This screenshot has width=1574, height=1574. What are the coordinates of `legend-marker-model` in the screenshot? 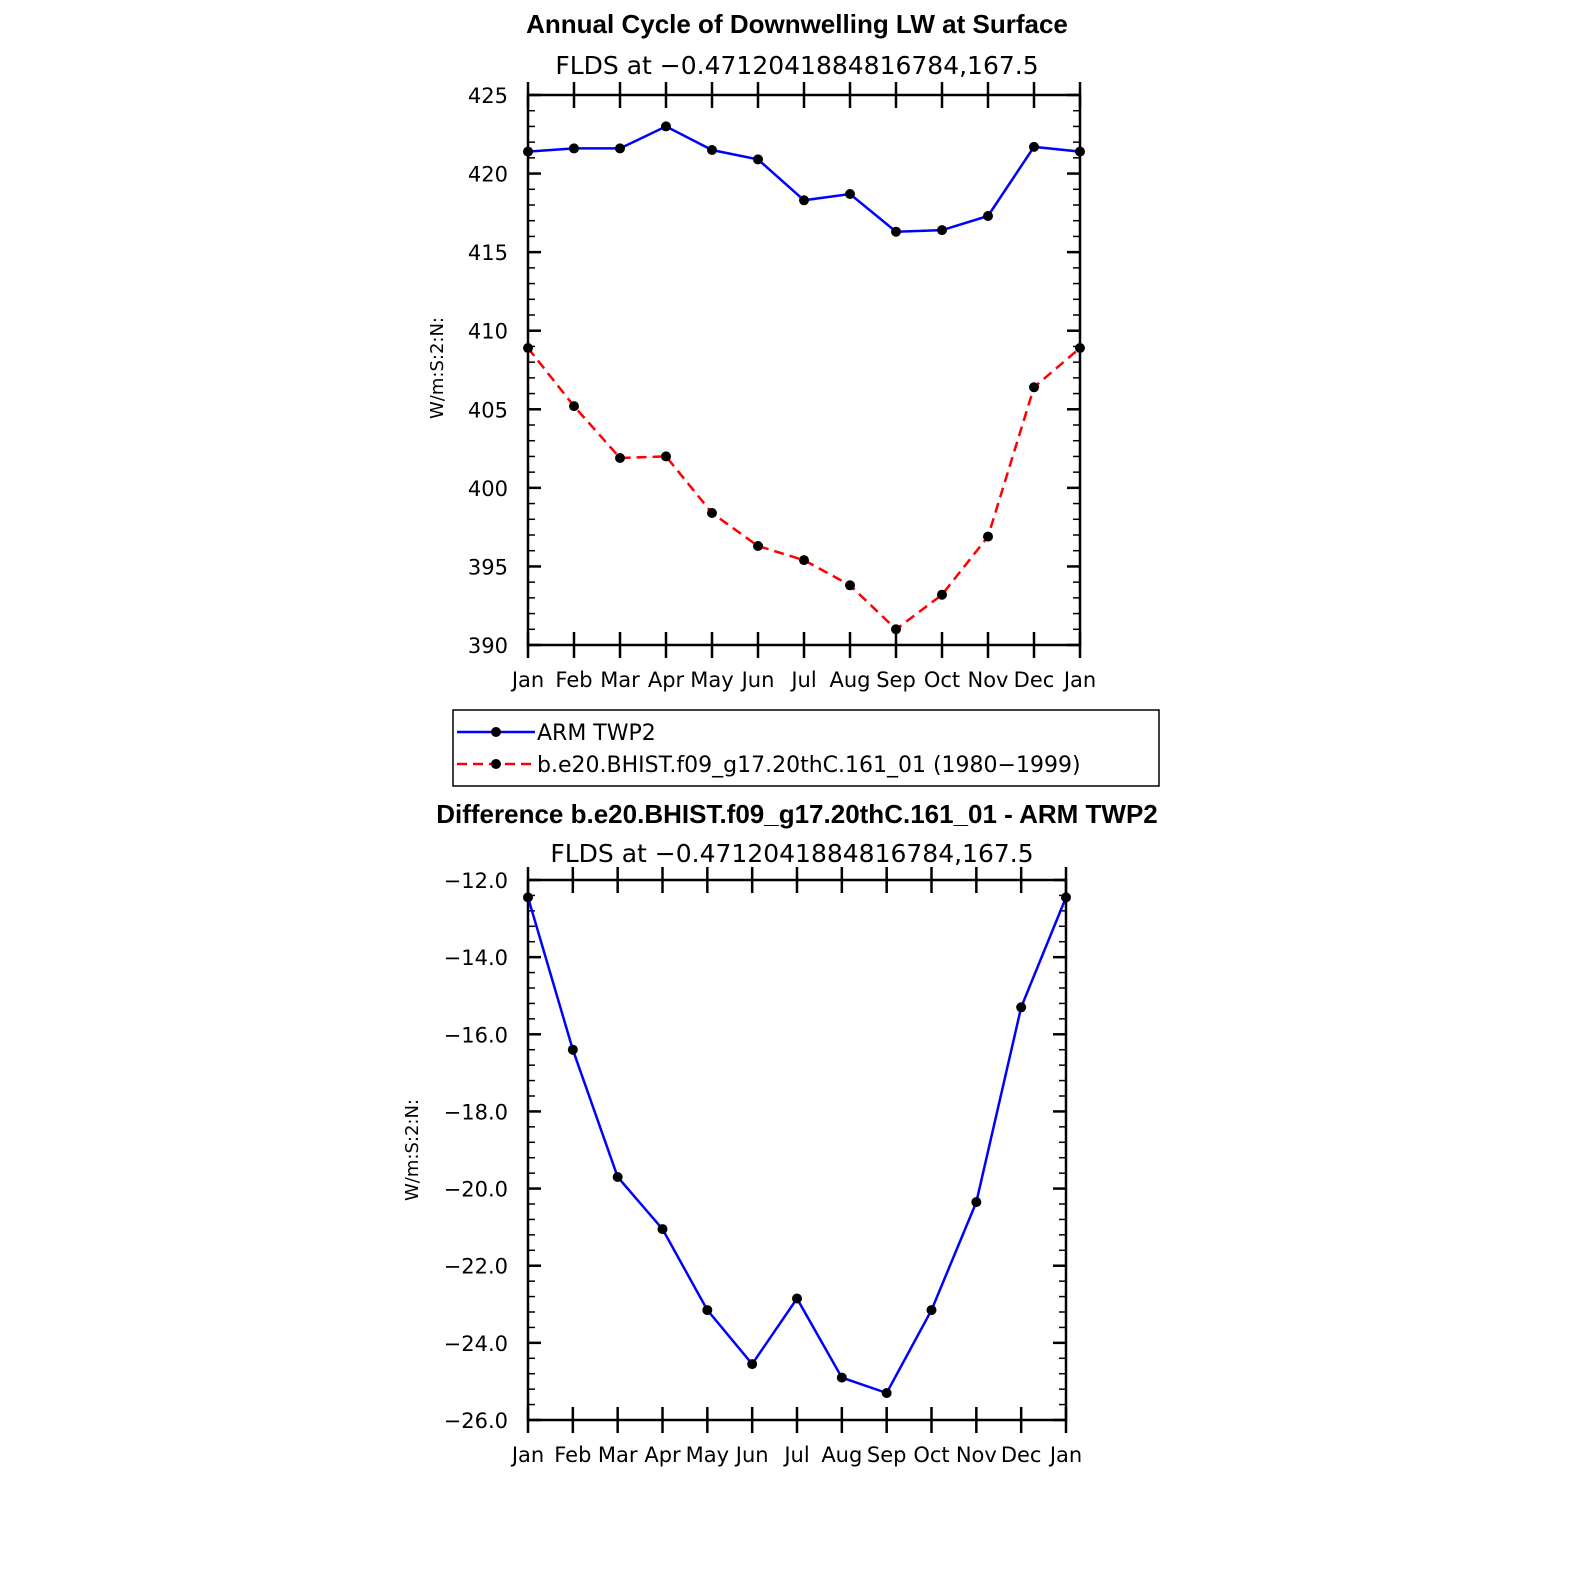 It's located at (496, 764).